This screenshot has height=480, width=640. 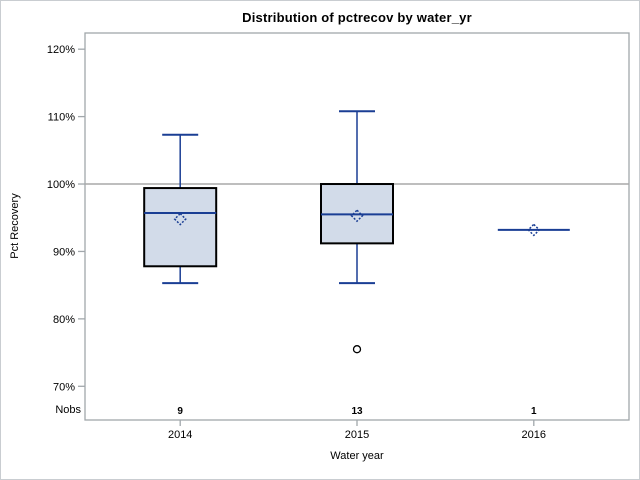 What do you see at coordinates (62, 118) in the screenshot?
I see `y-tick-label: 110%` at bounding box center [62, 118].